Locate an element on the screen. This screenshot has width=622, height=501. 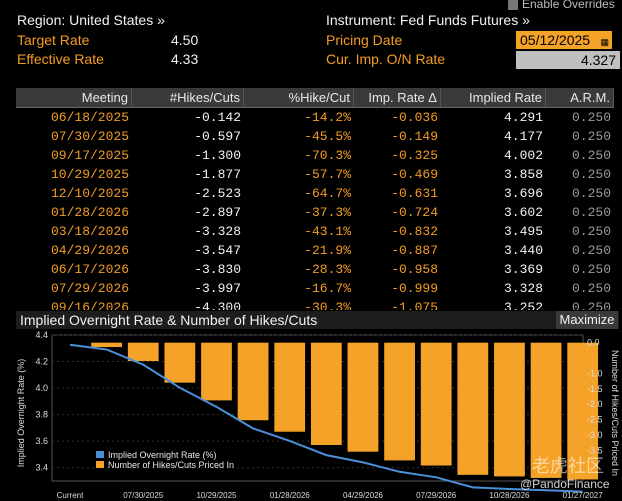
table-cell: 3.440 is located at coordinates (523, 250).